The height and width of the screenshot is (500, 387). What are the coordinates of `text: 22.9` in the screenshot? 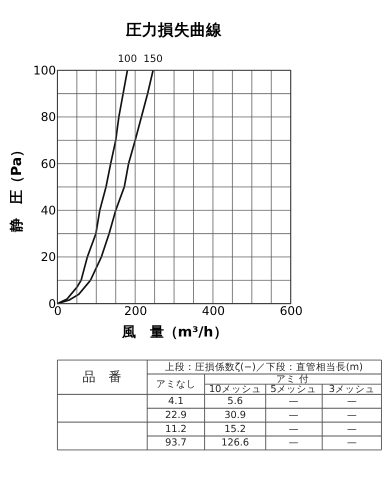 It's located at (176, 415).